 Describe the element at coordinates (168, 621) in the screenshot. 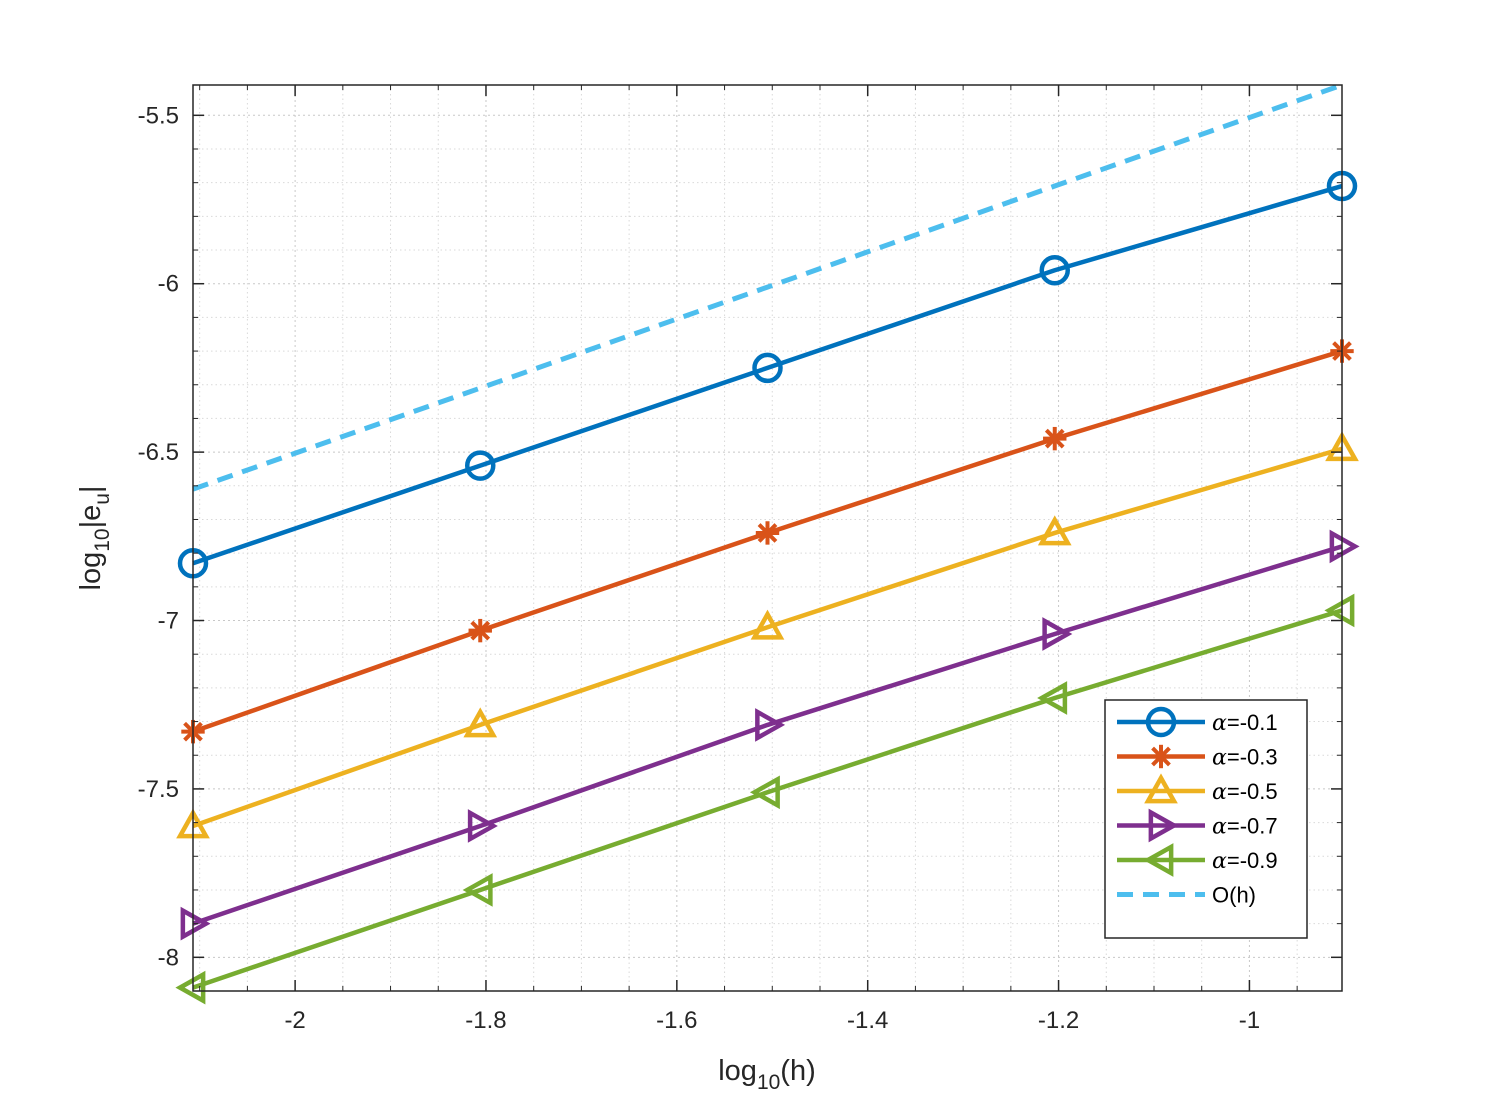

I see `y-tick-label: -7` at that location.